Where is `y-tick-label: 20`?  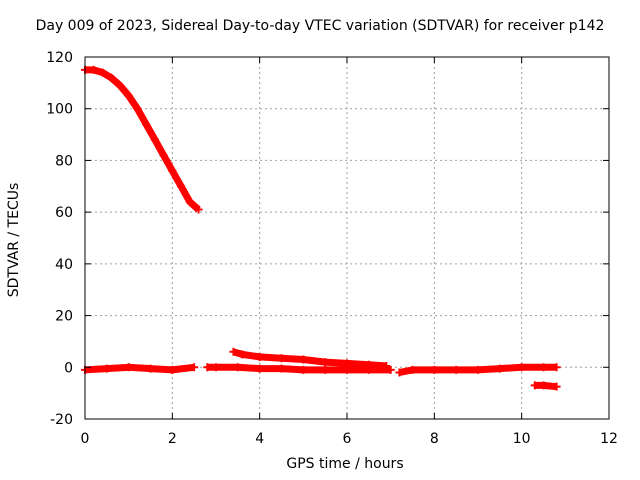
y-tick-label: 20 is located at coordinates (64, 317).